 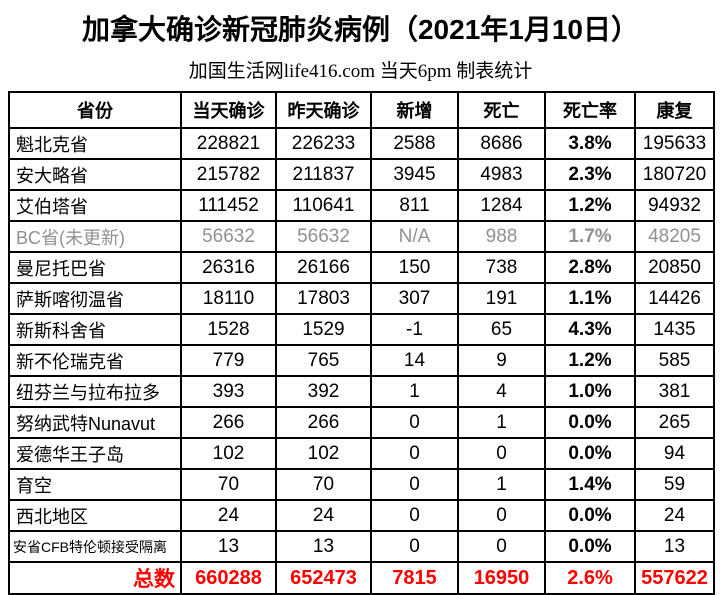 What do you see at coordinates (674, 453) in the screenshot?
I see `recovered-cell: 94` at bounding box center [674, 453].